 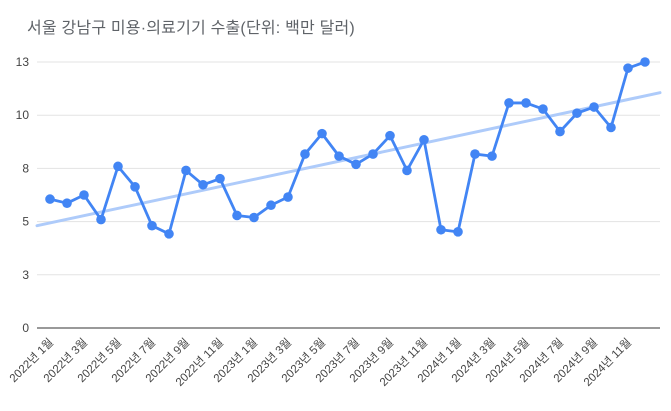 I want to click on y-axis-tick-label: 5, so click(x=25, y=222).